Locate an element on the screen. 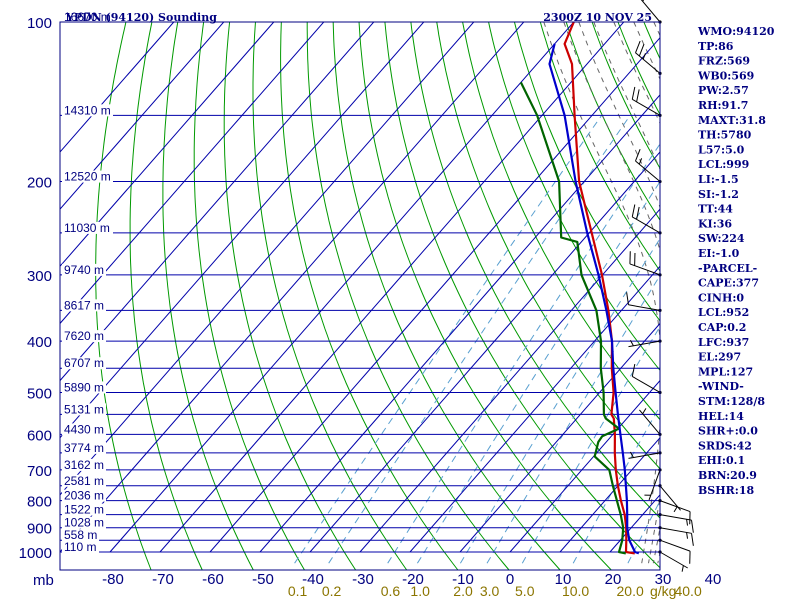  stability-index: TT:44 is located at coordinates (715, 209).